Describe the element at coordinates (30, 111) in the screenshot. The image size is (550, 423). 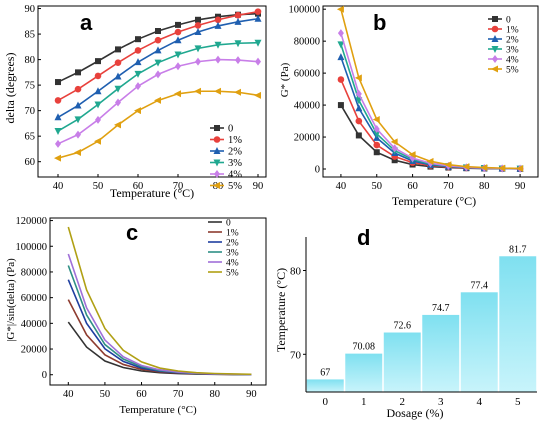
I see `y-tick-label: 70` at that location.